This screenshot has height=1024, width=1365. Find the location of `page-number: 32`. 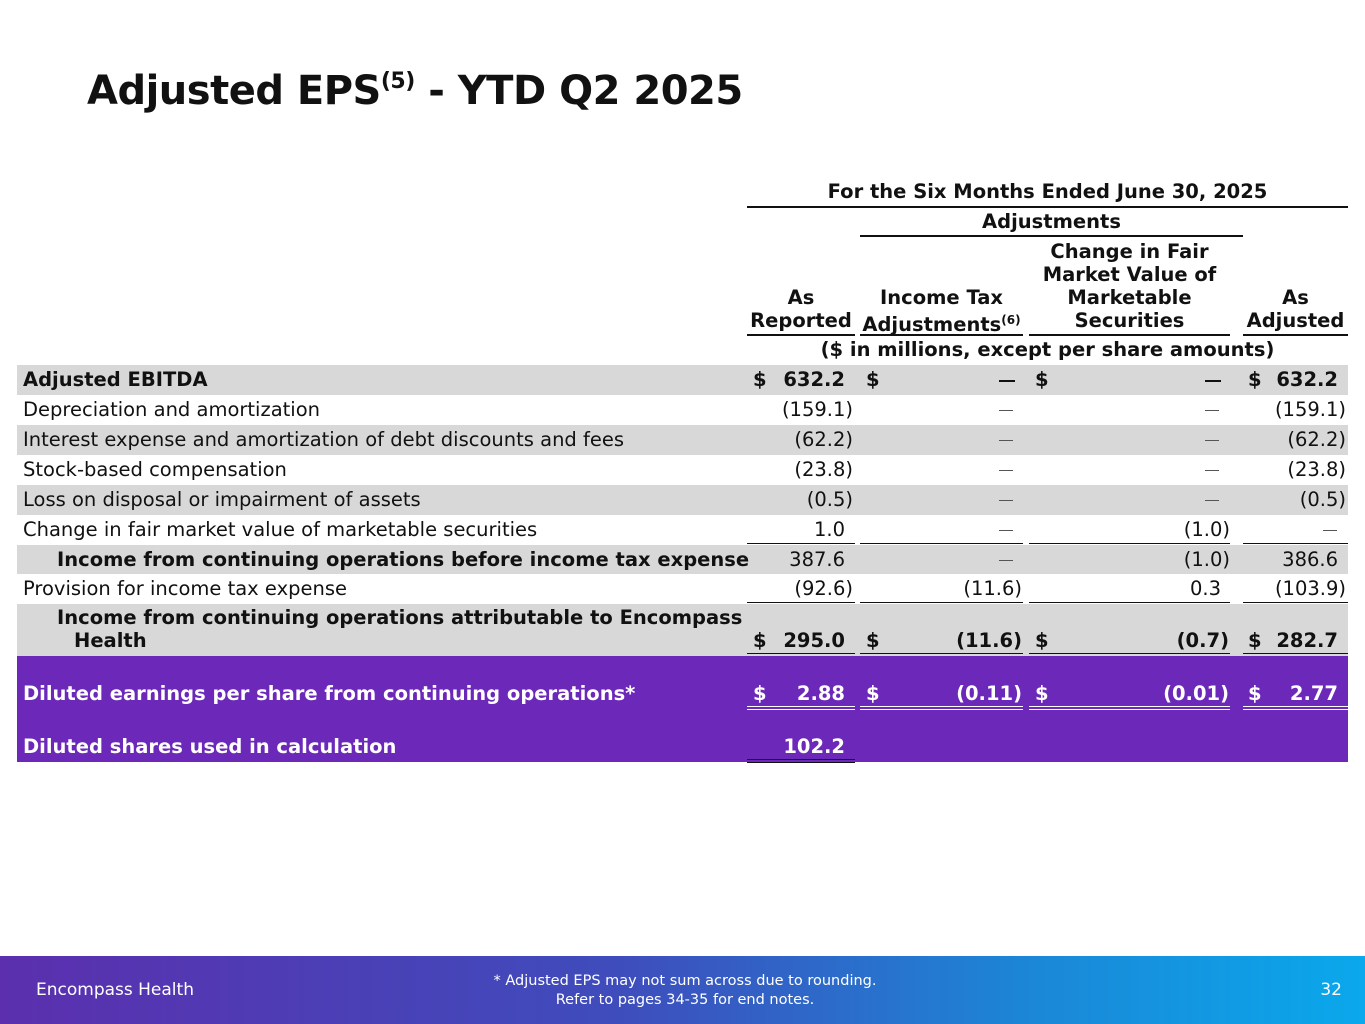

page-number: 32 is located at coordinates (1331, 990).